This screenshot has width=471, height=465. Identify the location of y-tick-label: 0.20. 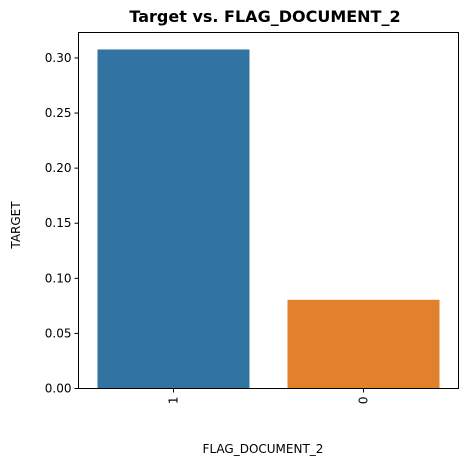
(58, 168).